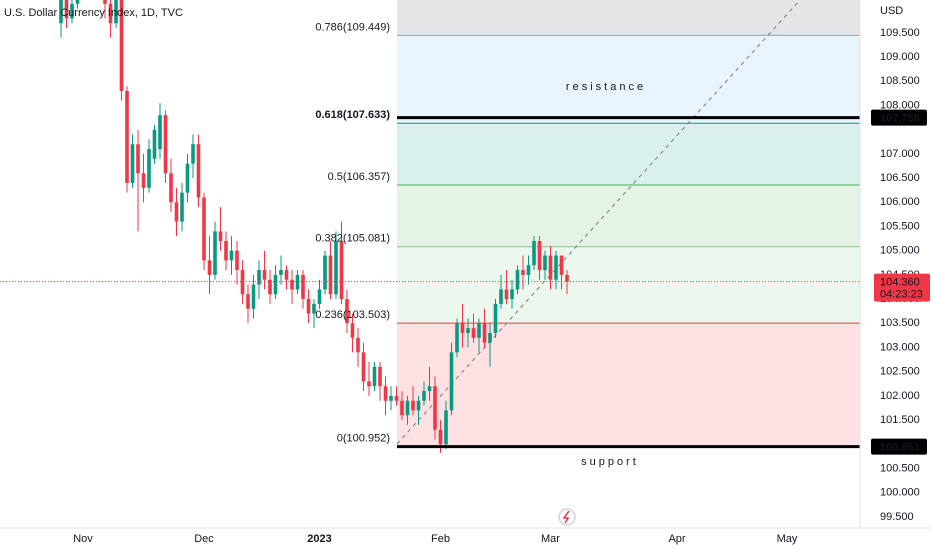 Image resolution: width=932 pixels, height=550 pixels. I want to click on replay-icon, so click(567, 517).